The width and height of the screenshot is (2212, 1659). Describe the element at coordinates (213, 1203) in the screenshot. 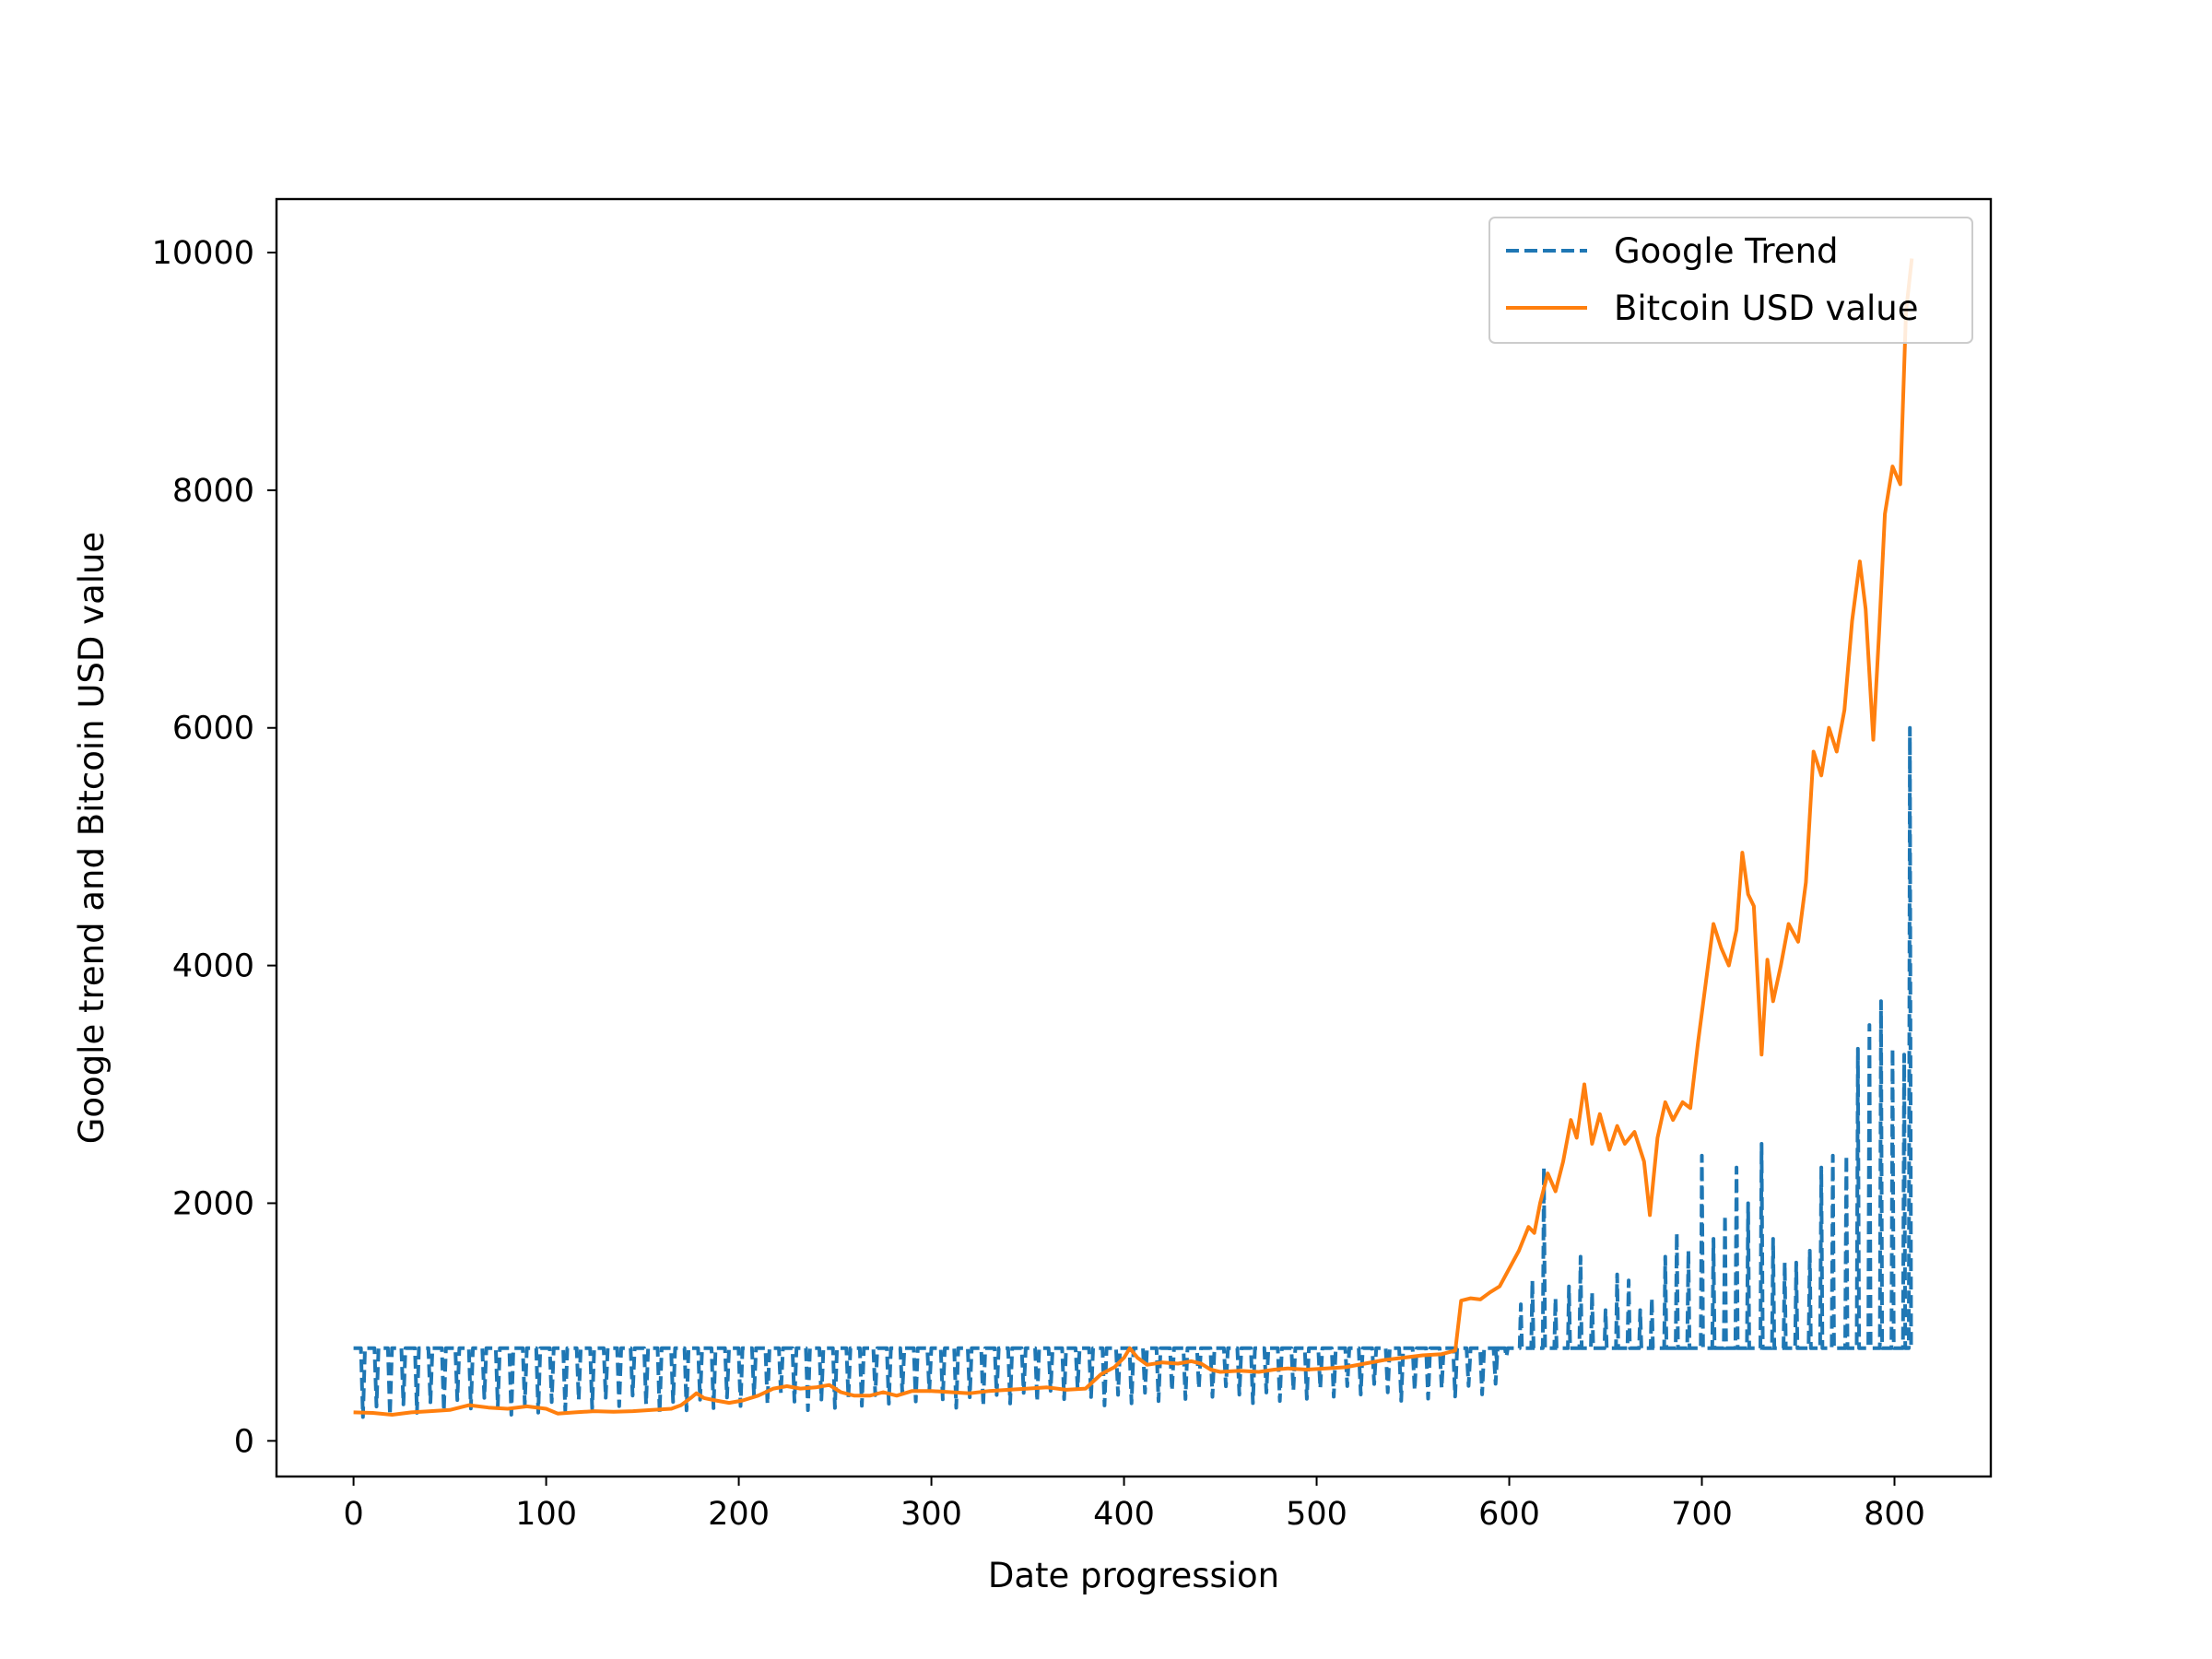

I see `y-tick-label: 2000` at that location.